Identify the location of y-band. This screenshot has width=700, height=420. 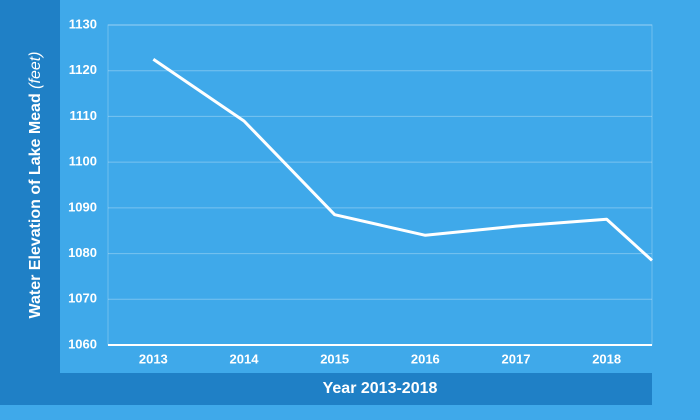
(30, 202).